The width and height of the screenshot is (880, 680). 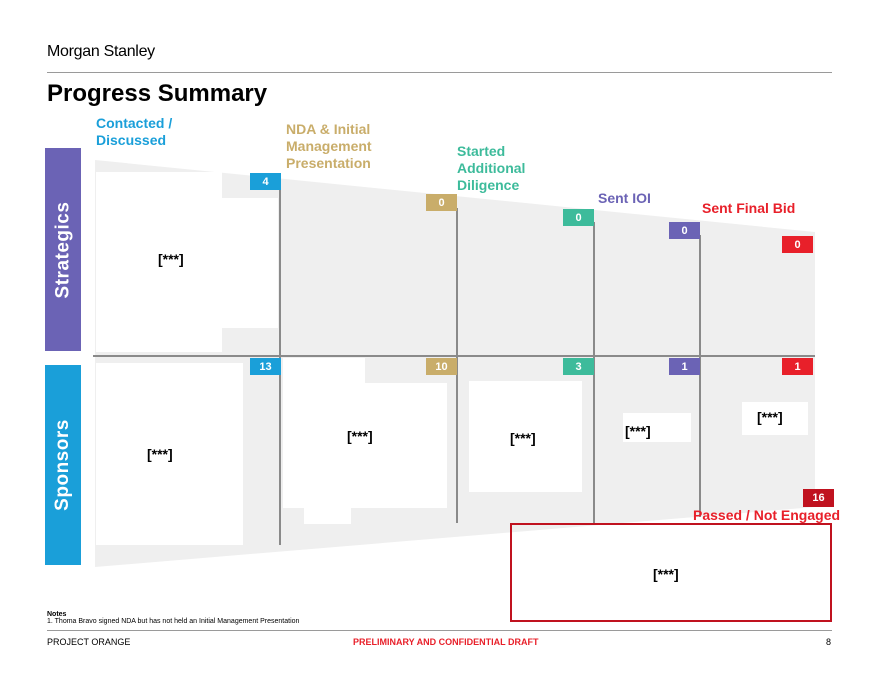 I want to click on sponsors-ioi-box, so click(x=657, y=427).